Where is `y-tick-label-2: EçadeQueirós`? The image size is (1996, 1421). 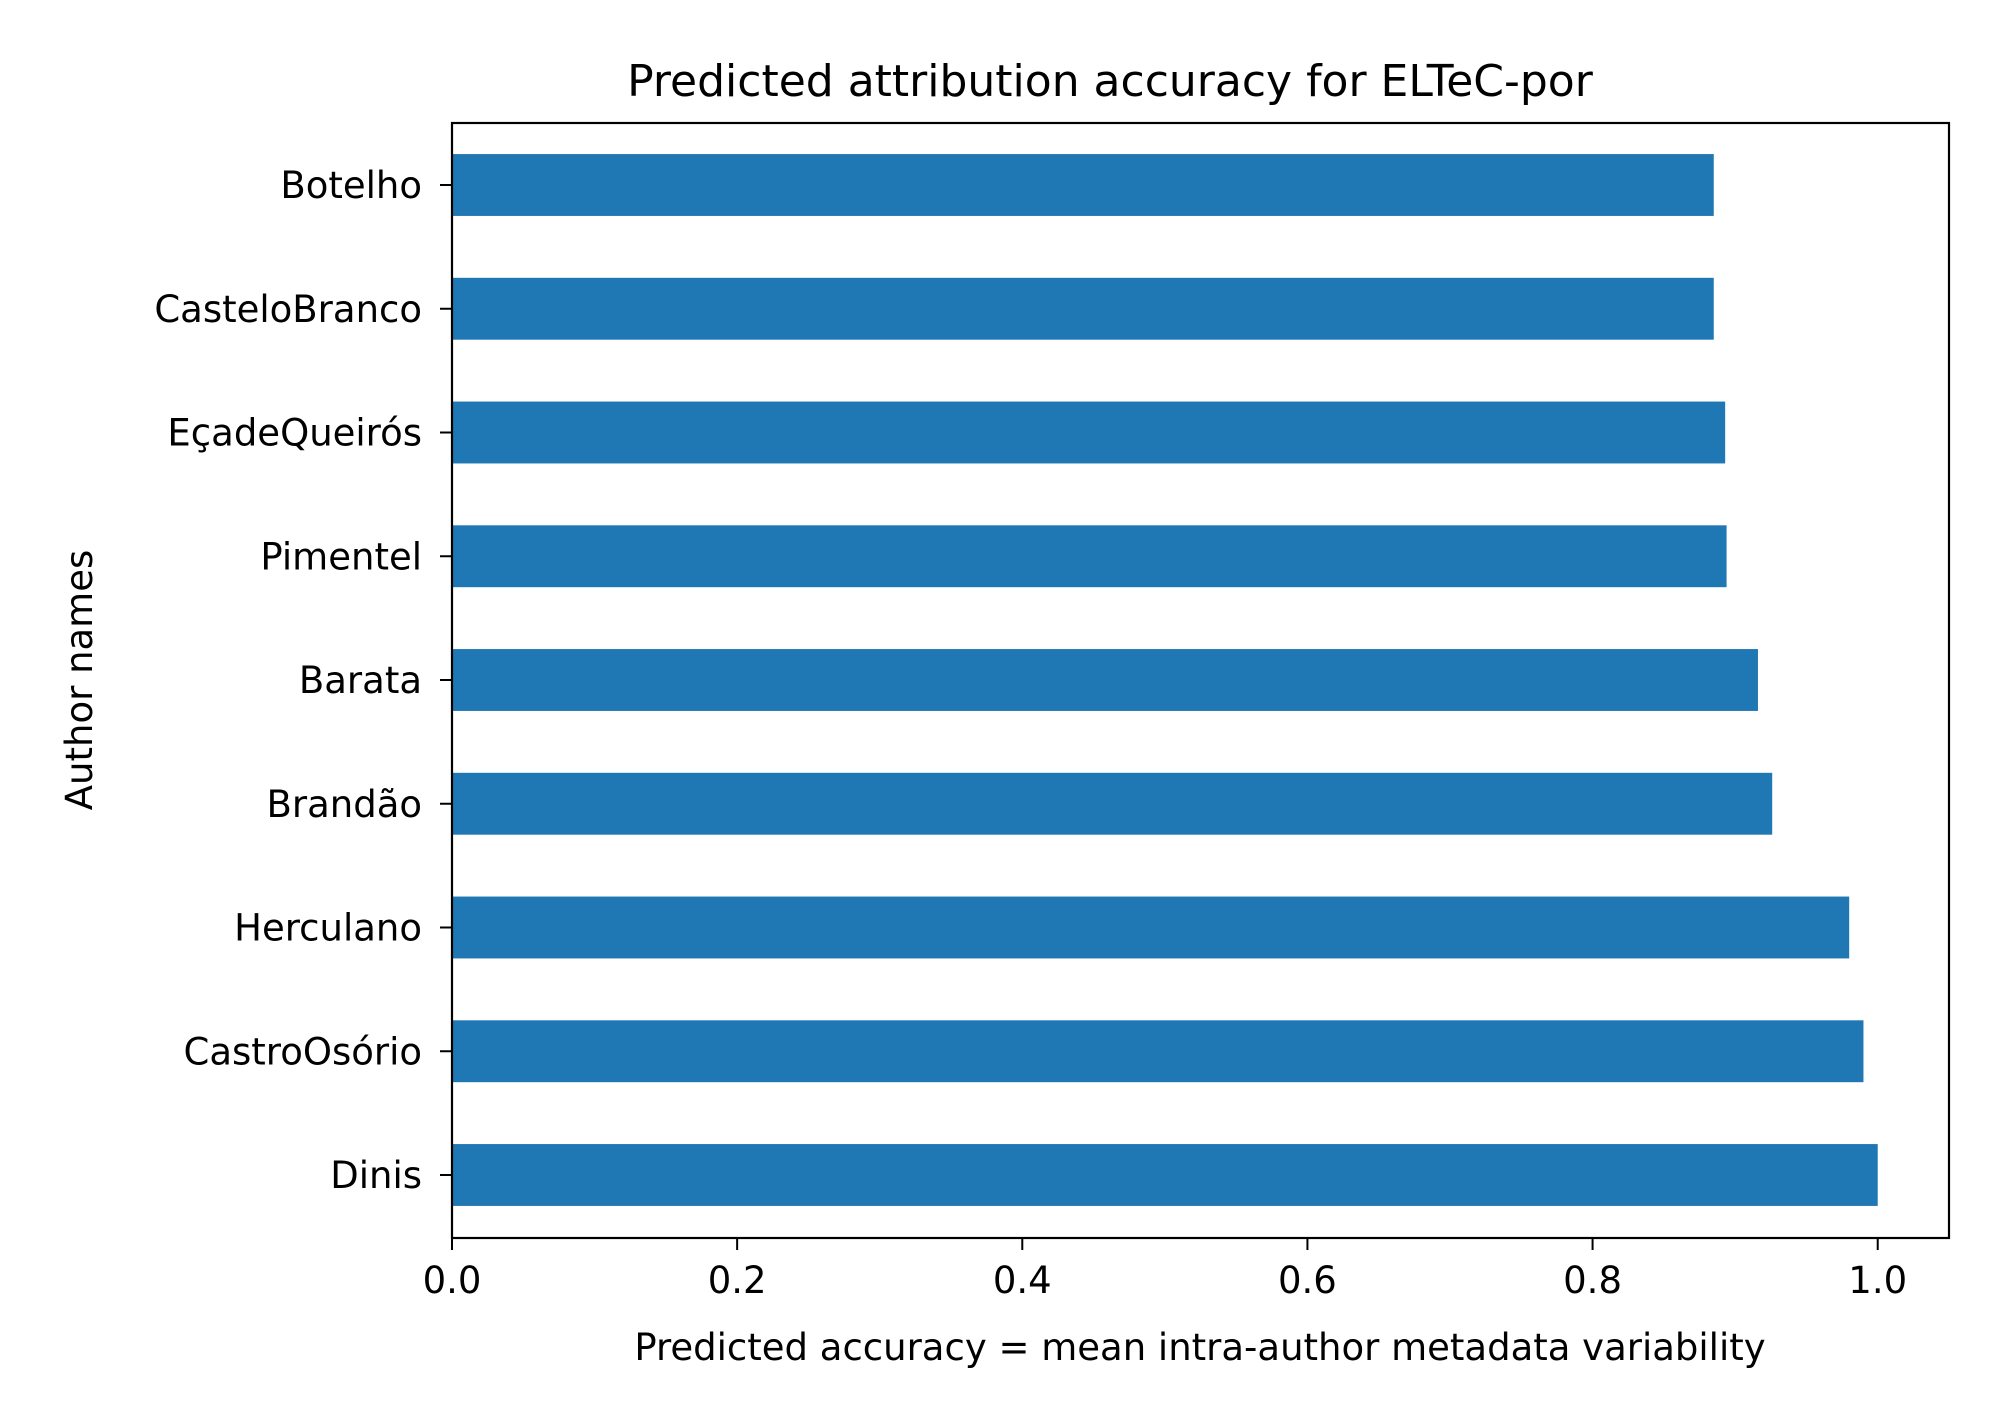
y-tick-label-2: EçadeQueirós is located at coordinates (294, 433).